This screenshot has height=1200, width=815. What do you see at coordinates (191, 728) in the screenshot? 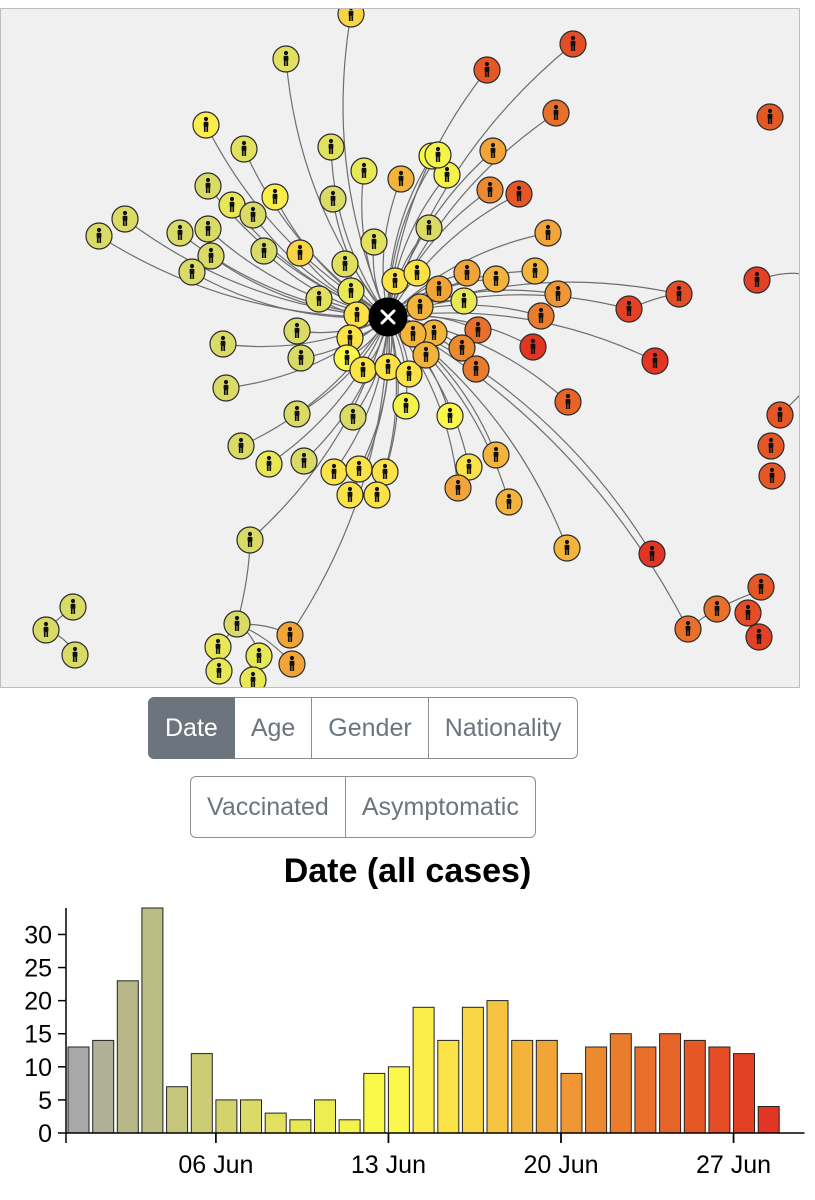
I see `date-filter-button: Date` at bounding box center [191, 728].